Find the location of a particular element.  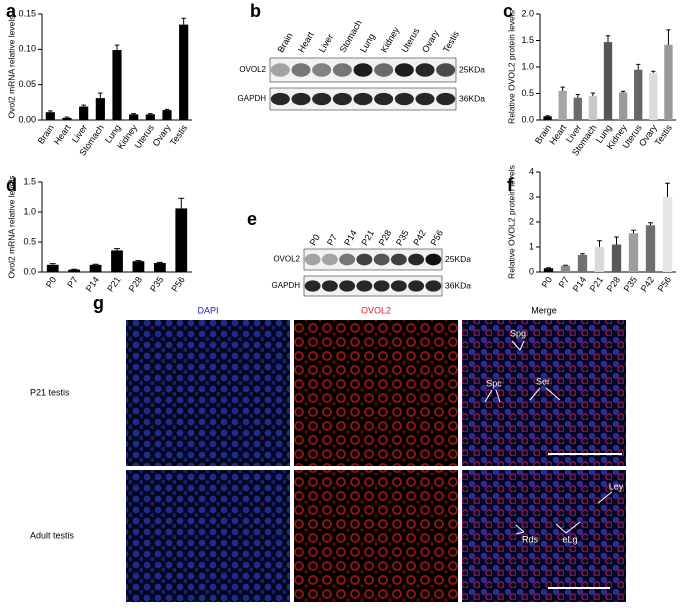

lane-label: Liver is located at coordinates (326, 43).